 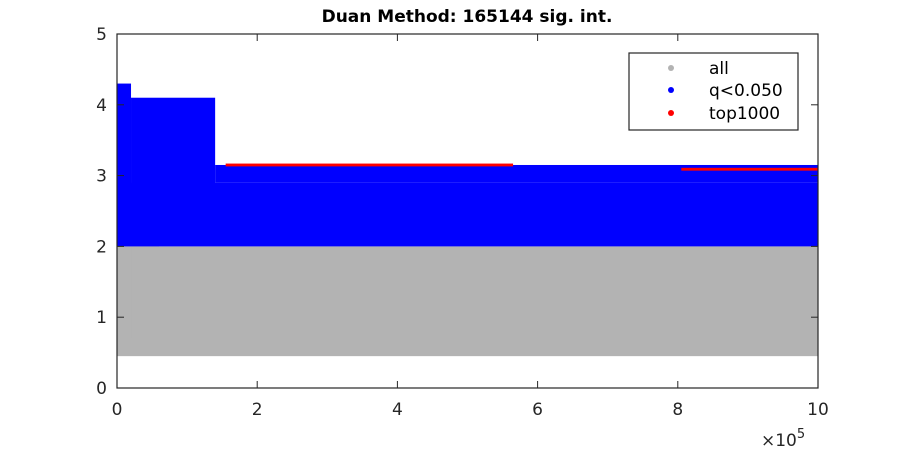 What do you see at coordinates (719, 69) in the screenshot?
I see `legend-label-all: all` at bounding box center [719, 69].